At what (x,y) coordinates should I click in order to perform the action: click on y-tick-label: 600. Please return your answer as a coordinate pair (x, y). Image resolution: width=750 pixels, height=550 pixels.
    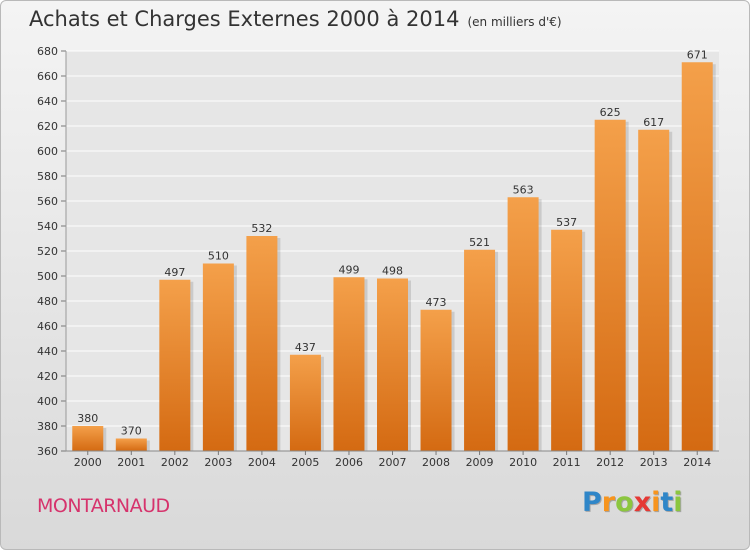
    Looking at the image, I should click on (47, 151).